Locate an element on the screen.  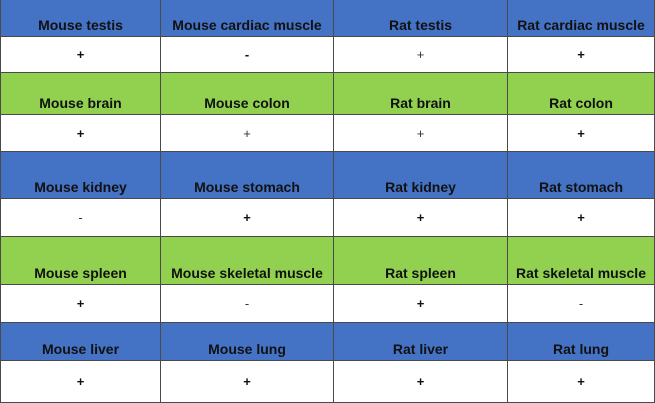
header-cell: Mouse skeletal muscle is located at coordinates (247, 261).